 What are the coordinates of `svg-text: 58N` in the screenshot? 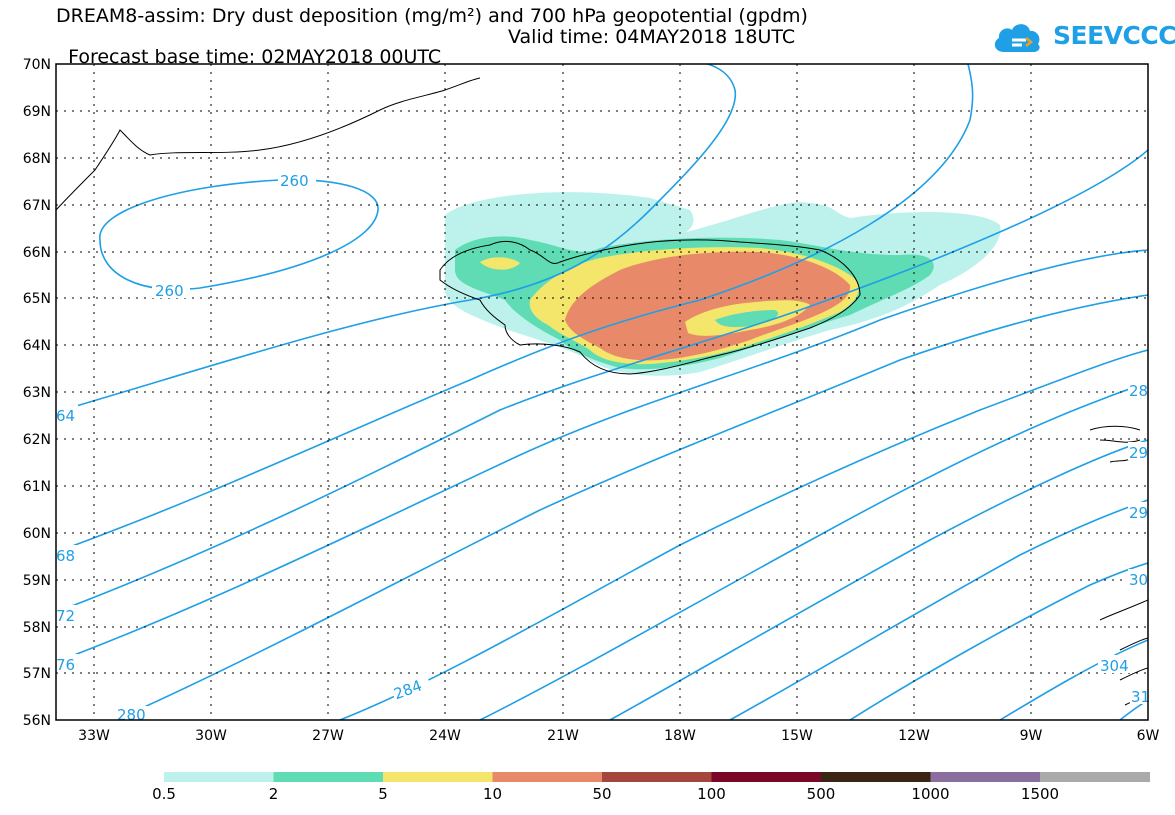 It's located at (37, 628).